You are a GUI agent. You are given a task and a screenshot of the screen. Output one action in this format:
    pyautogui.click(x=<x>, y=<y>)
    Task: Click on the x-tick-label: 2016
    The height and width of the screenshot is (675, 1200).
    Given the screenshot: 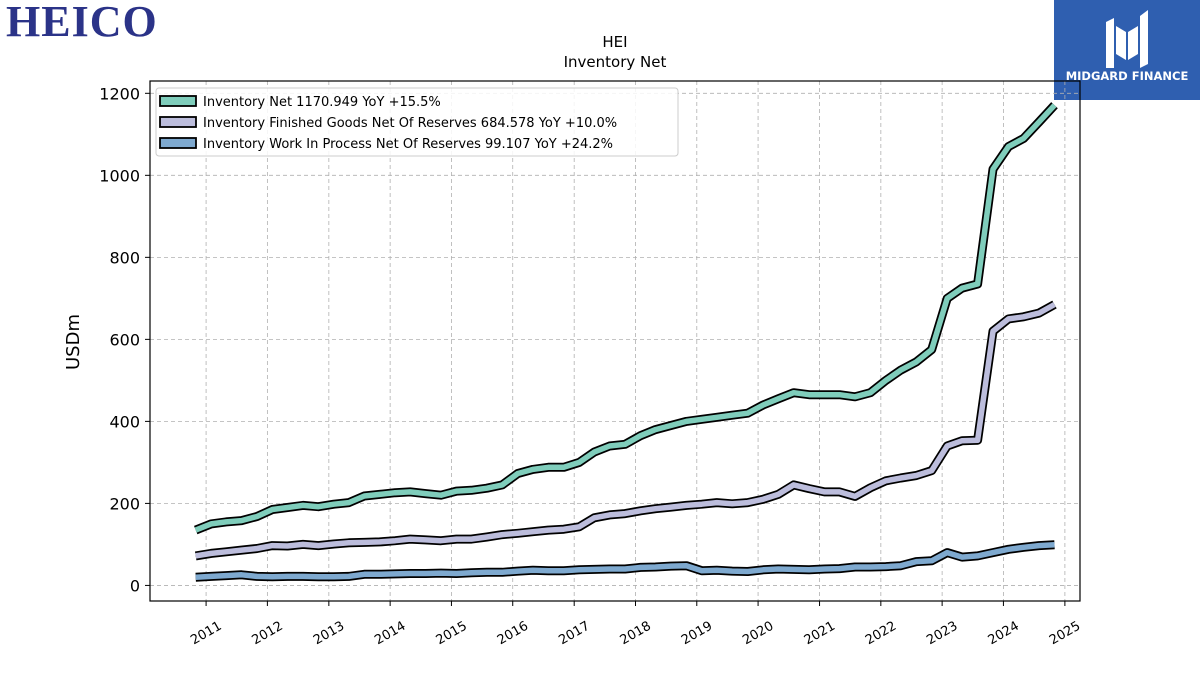 What is the action you would take?
    pyautogui.click(x=513, y=634)
    